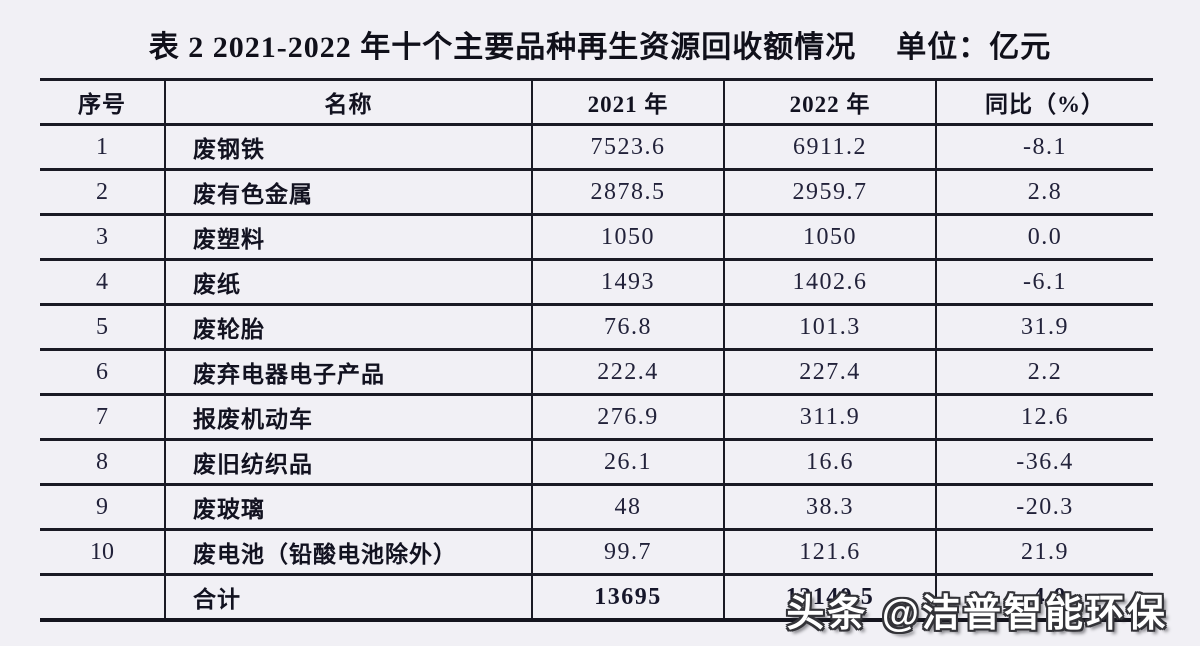 The height and width of the screenshot is (646, 1200). Describe the element at coordinates (829, 101) in the screenshot. I see `col-header-2022: 2022 年` at that location.